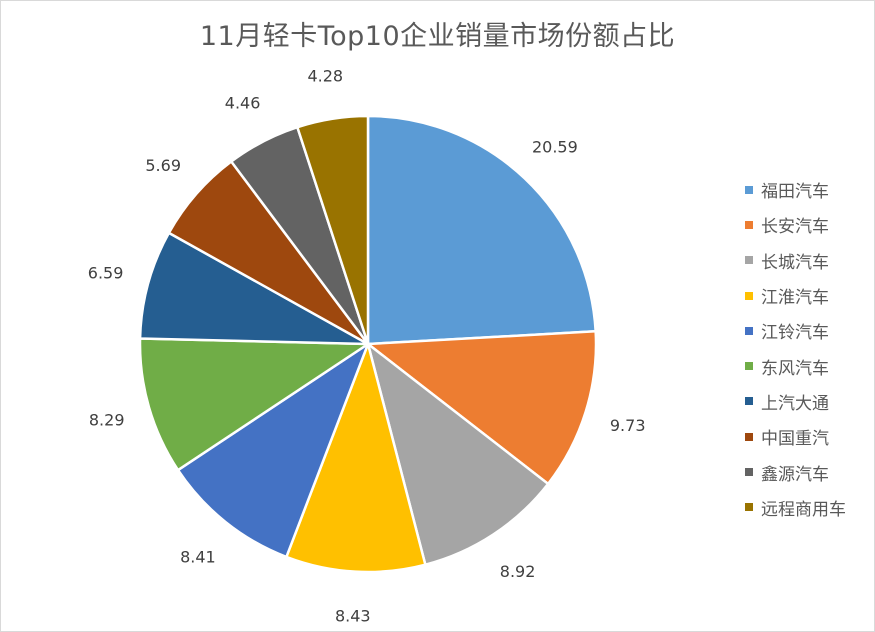  What do you see at coordinates (555, 146) in the screenshot?
I see `data-label-1: 20.59` at bounding box center [555, 146].